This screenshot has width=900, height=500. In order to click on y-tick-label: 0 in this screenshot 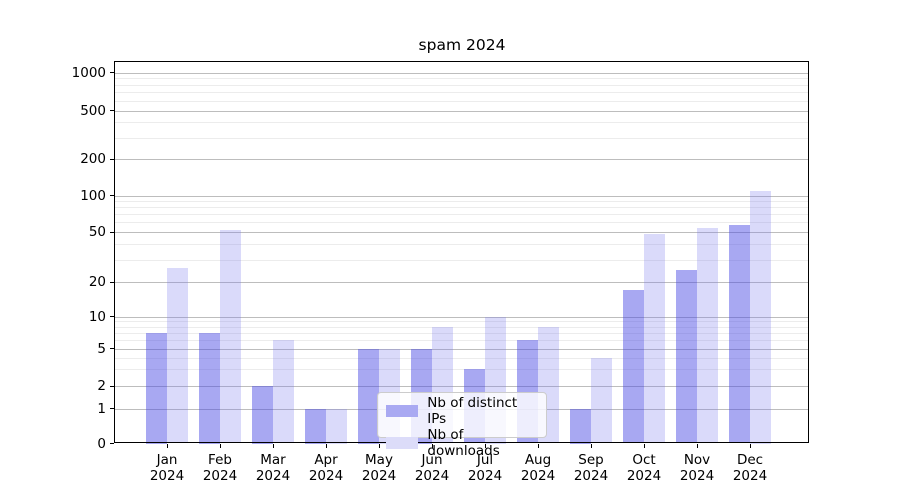, I will do `click(101, 443)`.